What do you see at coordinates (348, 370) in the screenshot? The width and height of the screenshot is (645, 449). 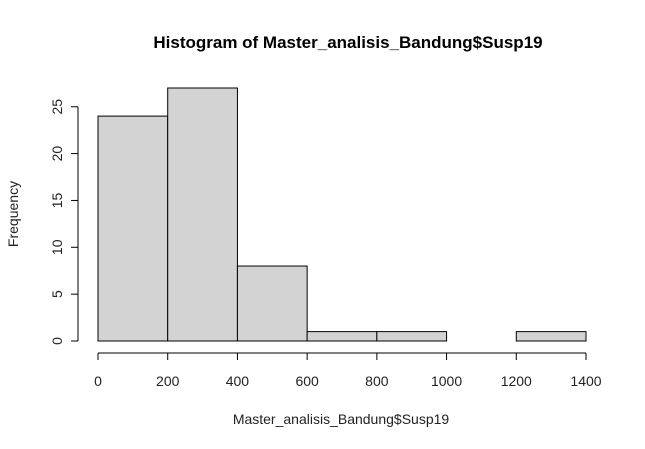 I see `x-axis: 0 200 400 600 800 1000 1200 1400` at bounding box center [348, 370].